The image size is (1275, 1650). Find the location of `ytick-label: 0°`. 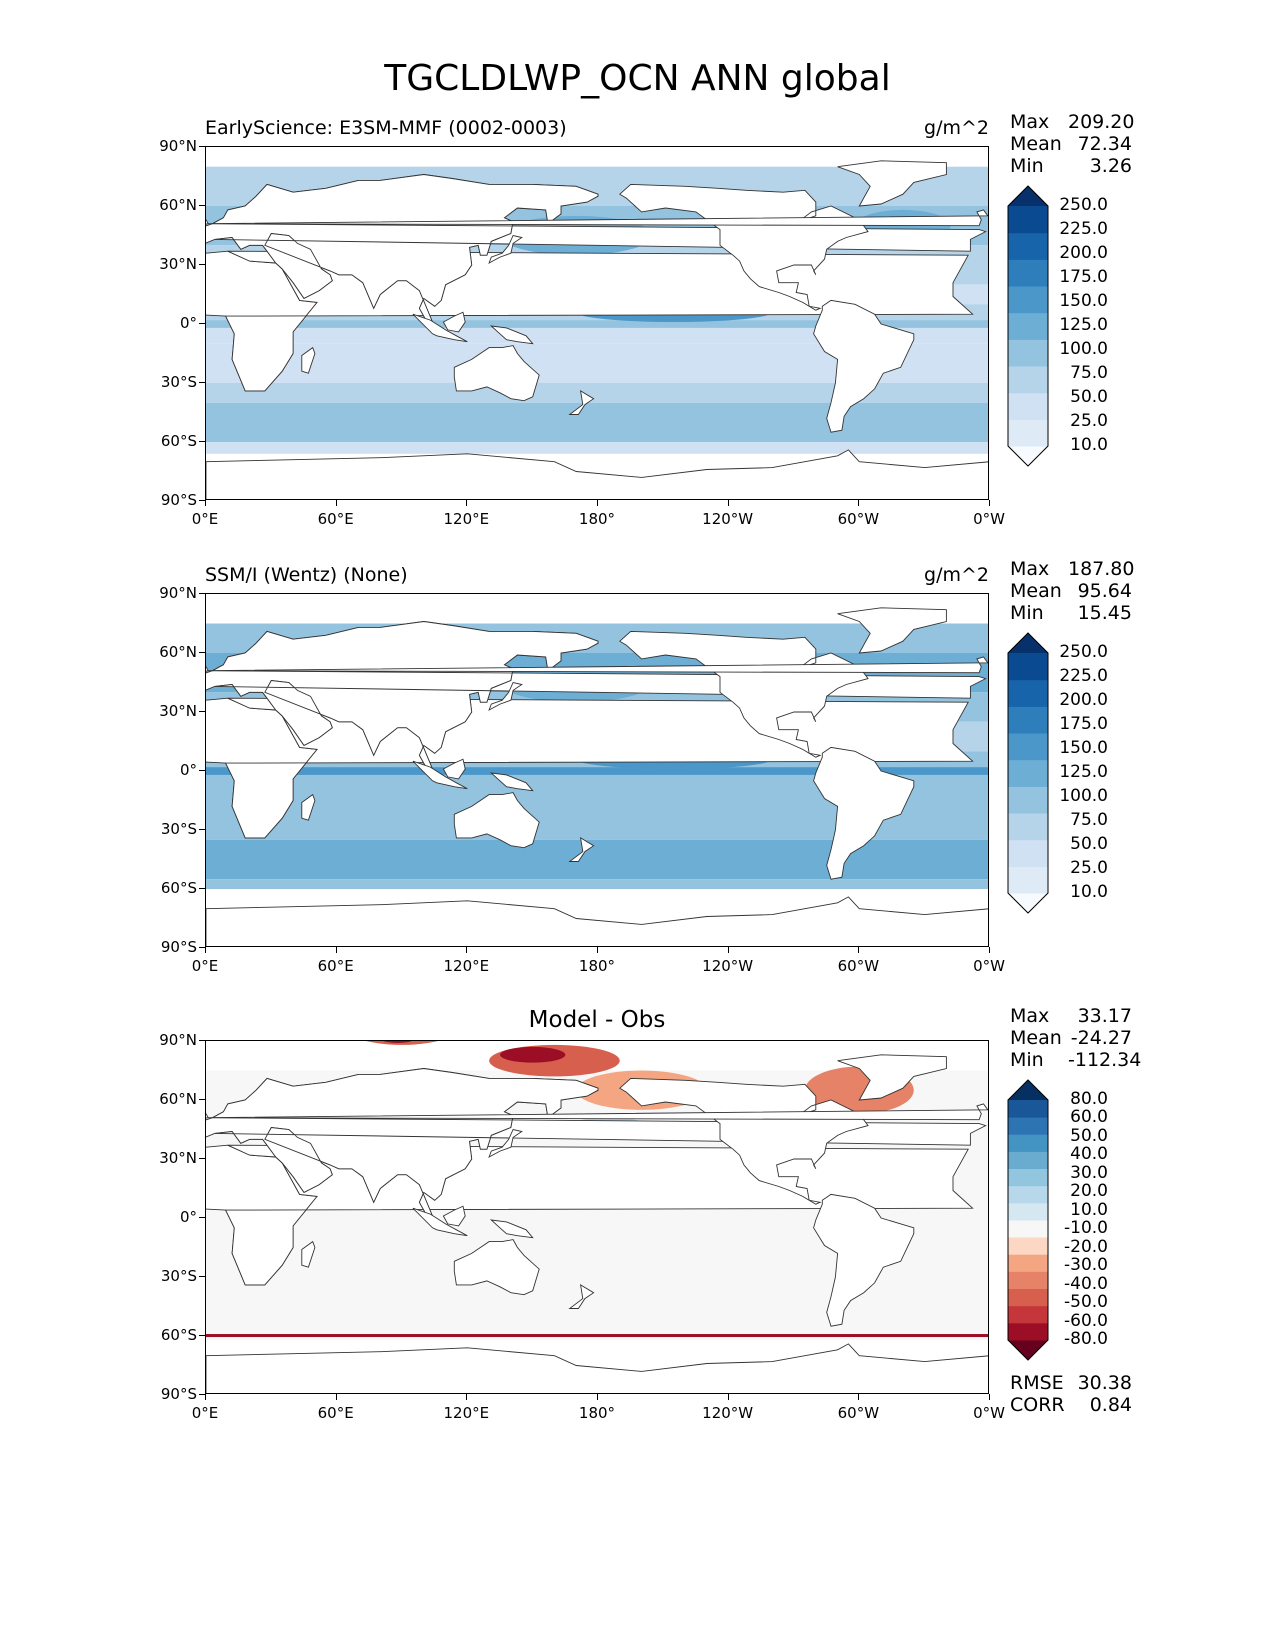

ytick-label: 0° is located at coordinates (188, 770).